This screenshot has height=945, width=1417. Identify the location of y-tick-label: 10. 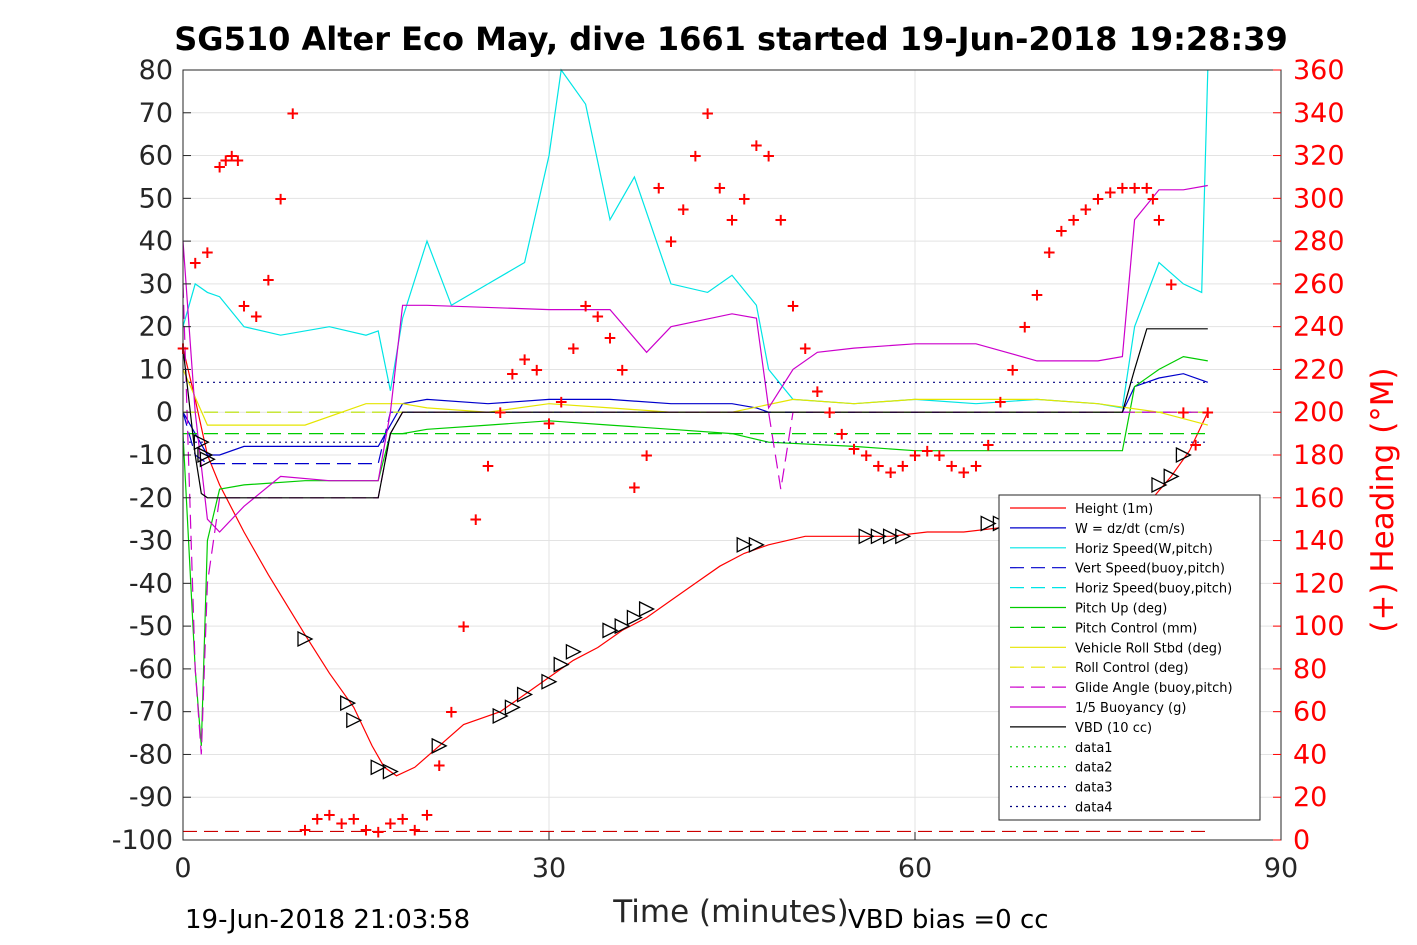
(156, 369).